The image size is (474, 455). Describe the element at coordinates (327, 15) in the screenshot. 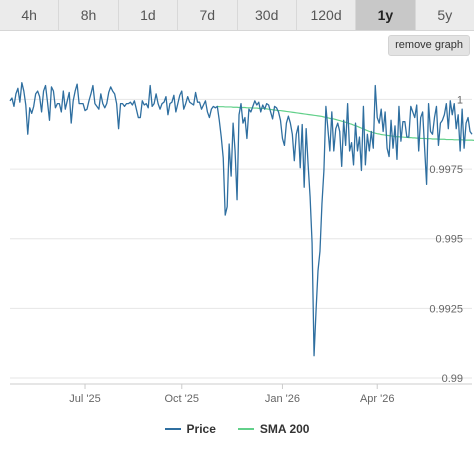

I see `tab-120d: 120d` at that location.